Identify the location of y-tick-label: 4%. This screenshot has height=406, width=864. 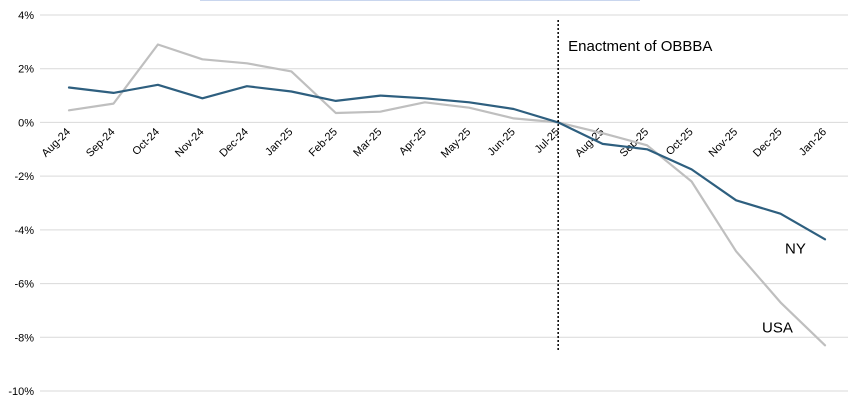
(26, 16).